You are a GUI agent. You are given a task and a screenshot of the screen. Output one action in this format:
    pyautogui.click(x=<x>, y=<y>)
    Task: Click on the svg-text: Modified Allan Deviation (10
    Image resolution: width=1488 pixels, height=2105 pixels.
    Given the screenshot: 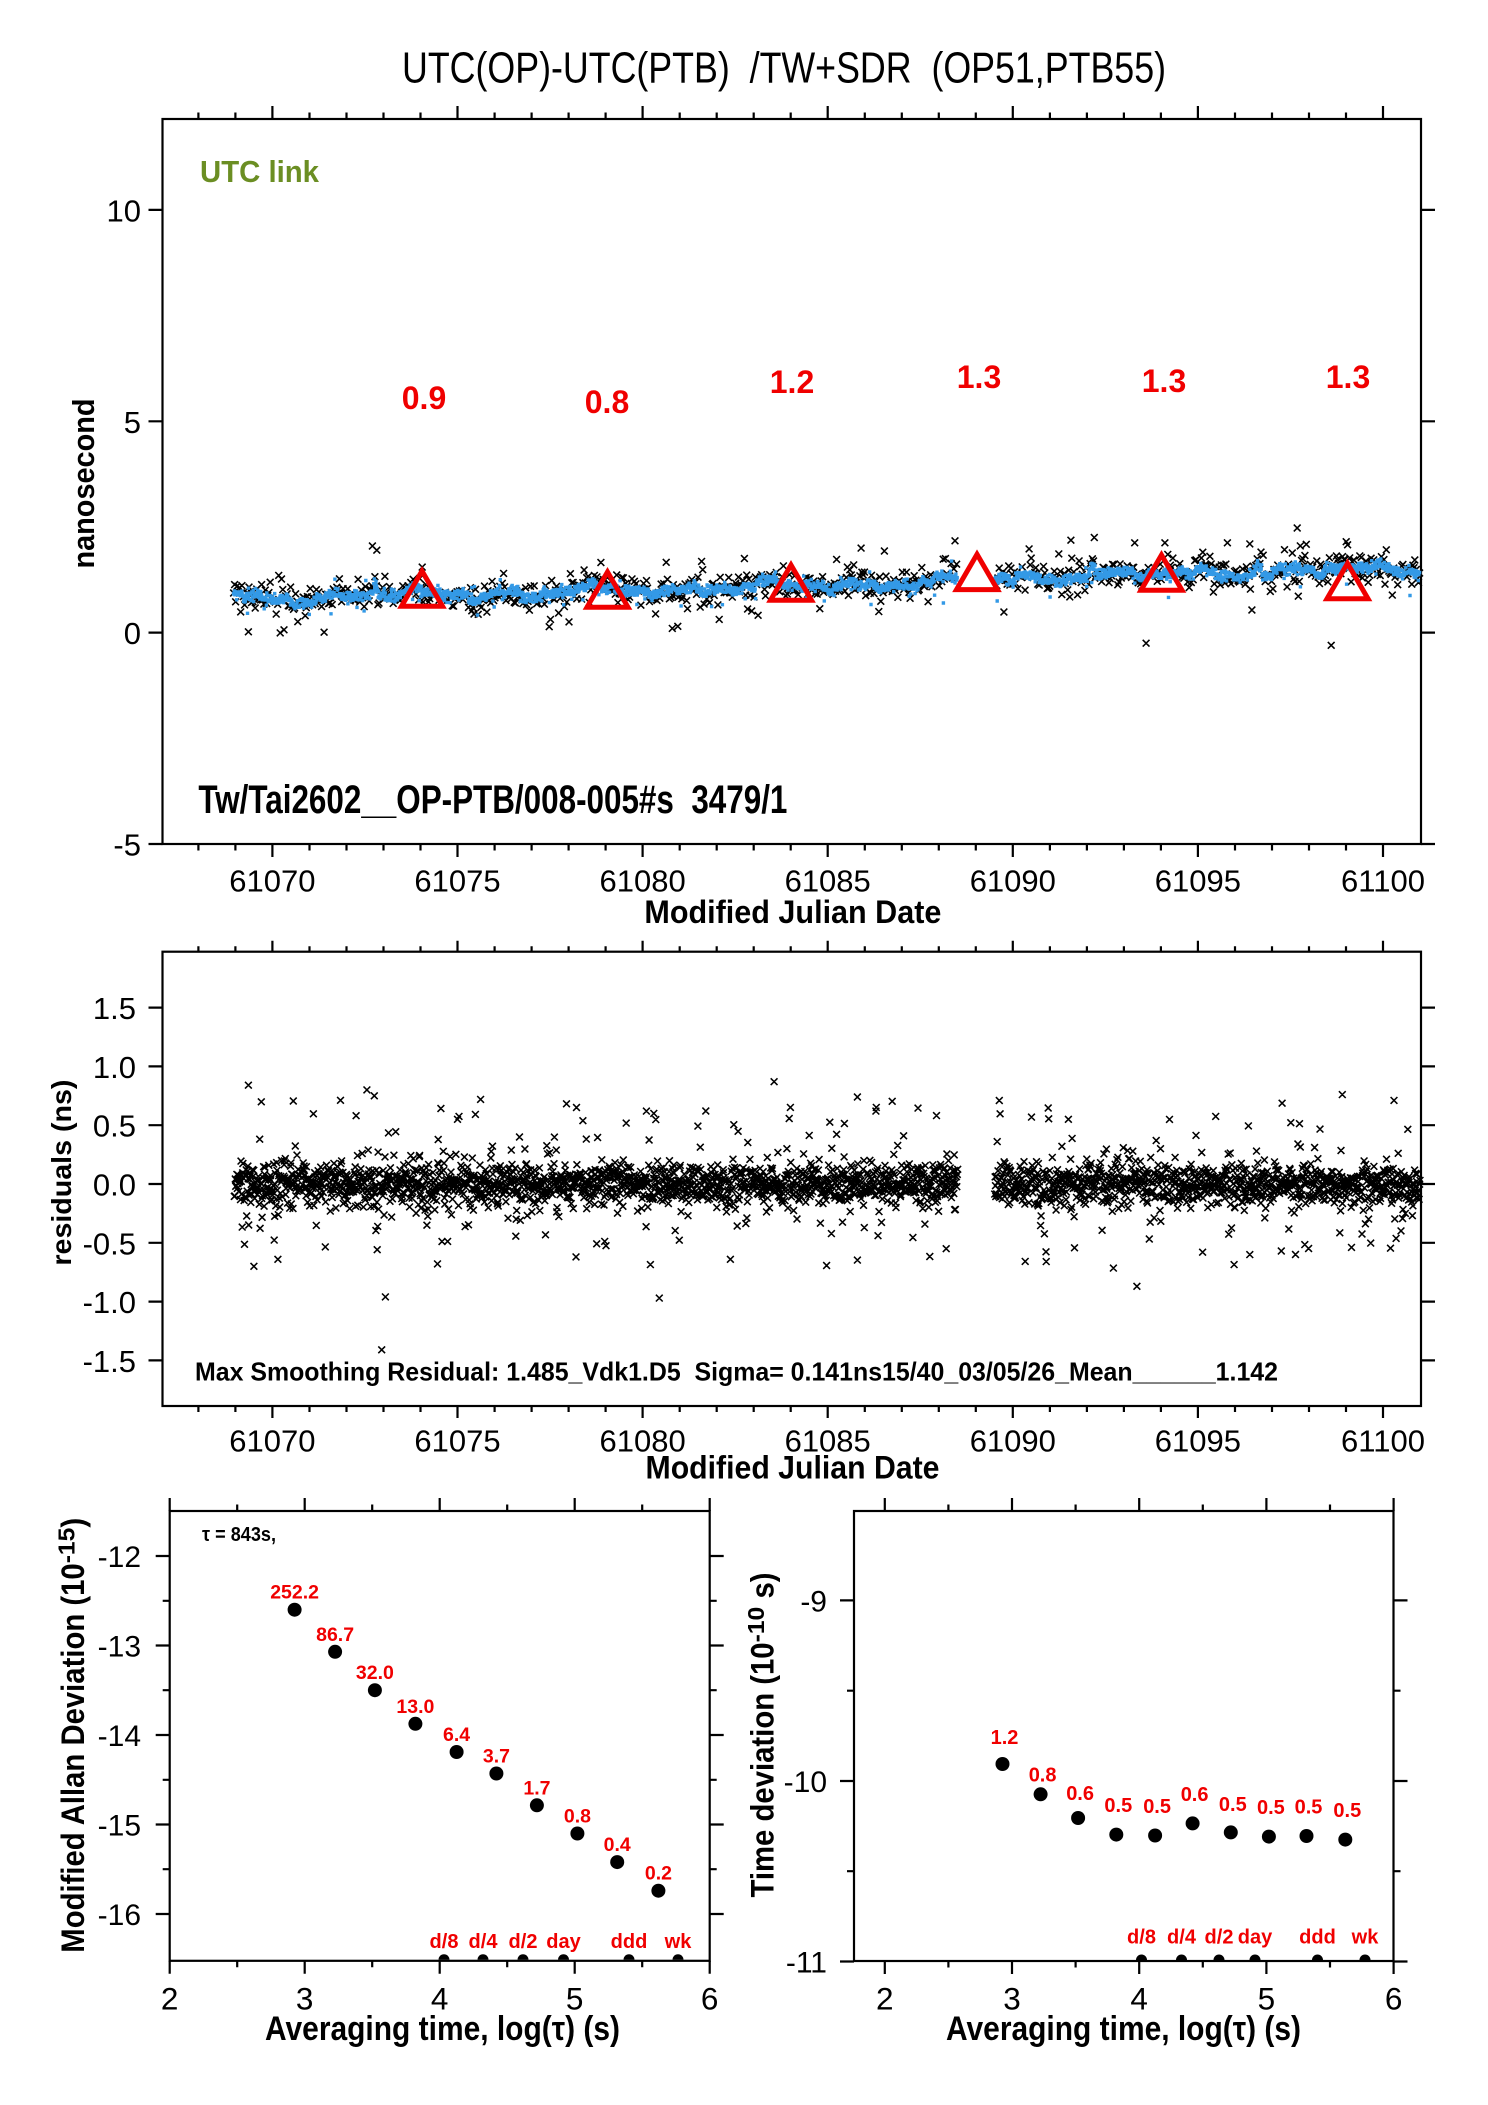 What is the action you would take?
    pyautogui.click(x=73, y=1757)
    